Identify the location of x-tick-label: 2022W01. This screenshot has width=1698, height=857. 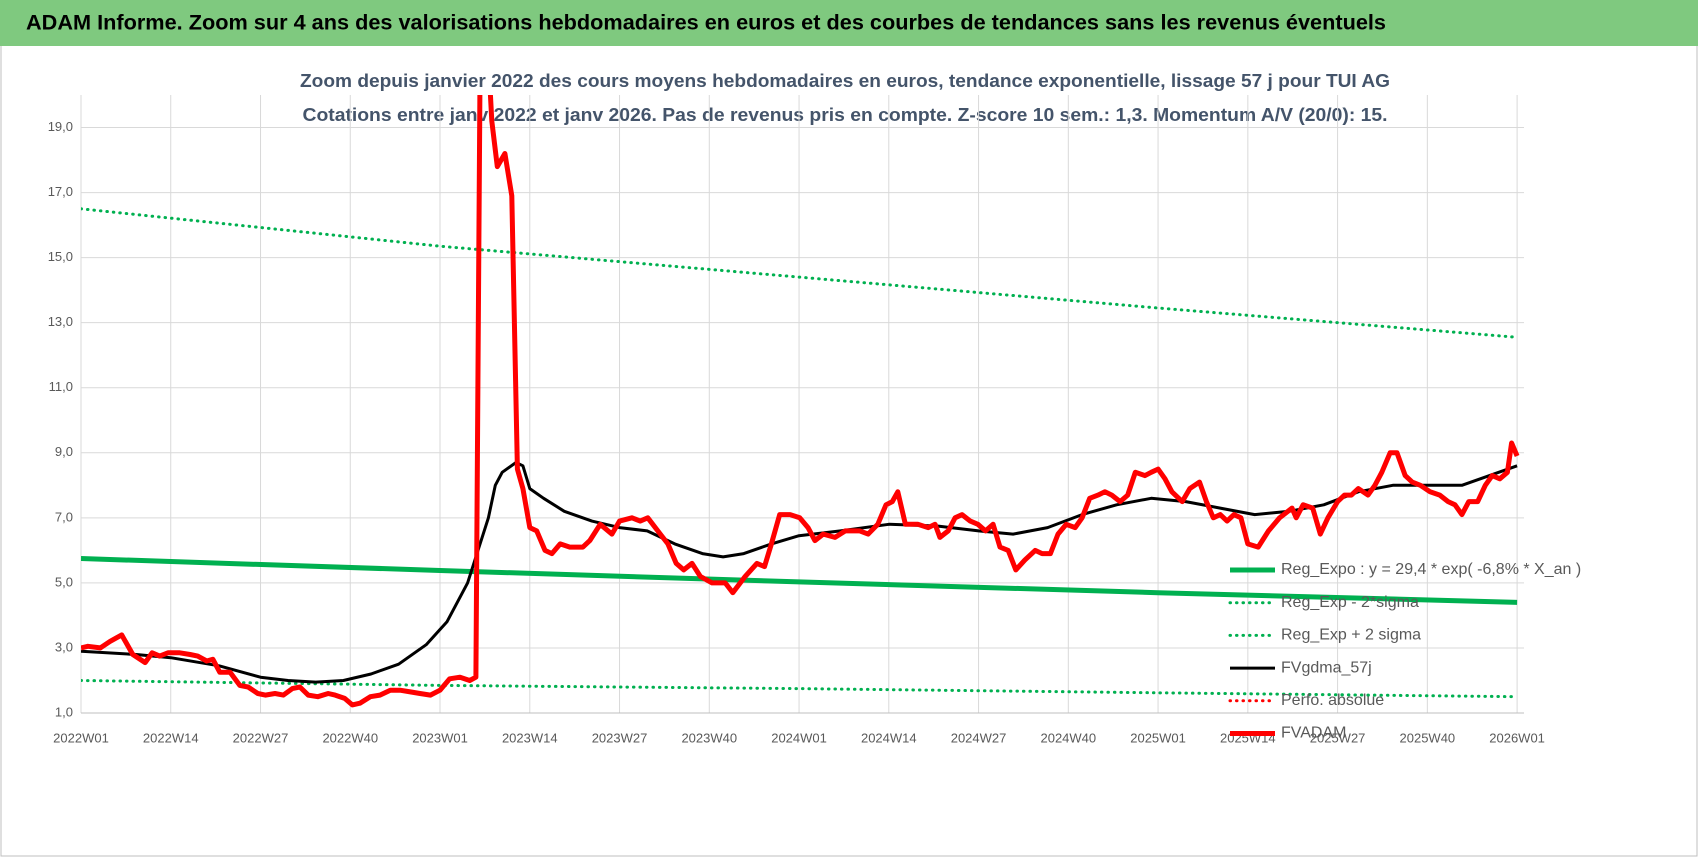
(81, 737).